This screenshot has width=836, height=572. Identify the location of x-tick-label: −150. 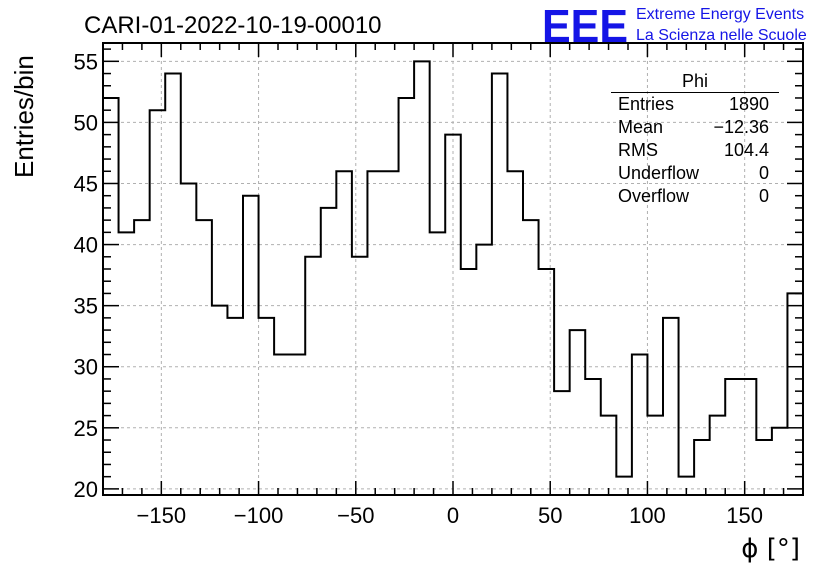
(162, 515).